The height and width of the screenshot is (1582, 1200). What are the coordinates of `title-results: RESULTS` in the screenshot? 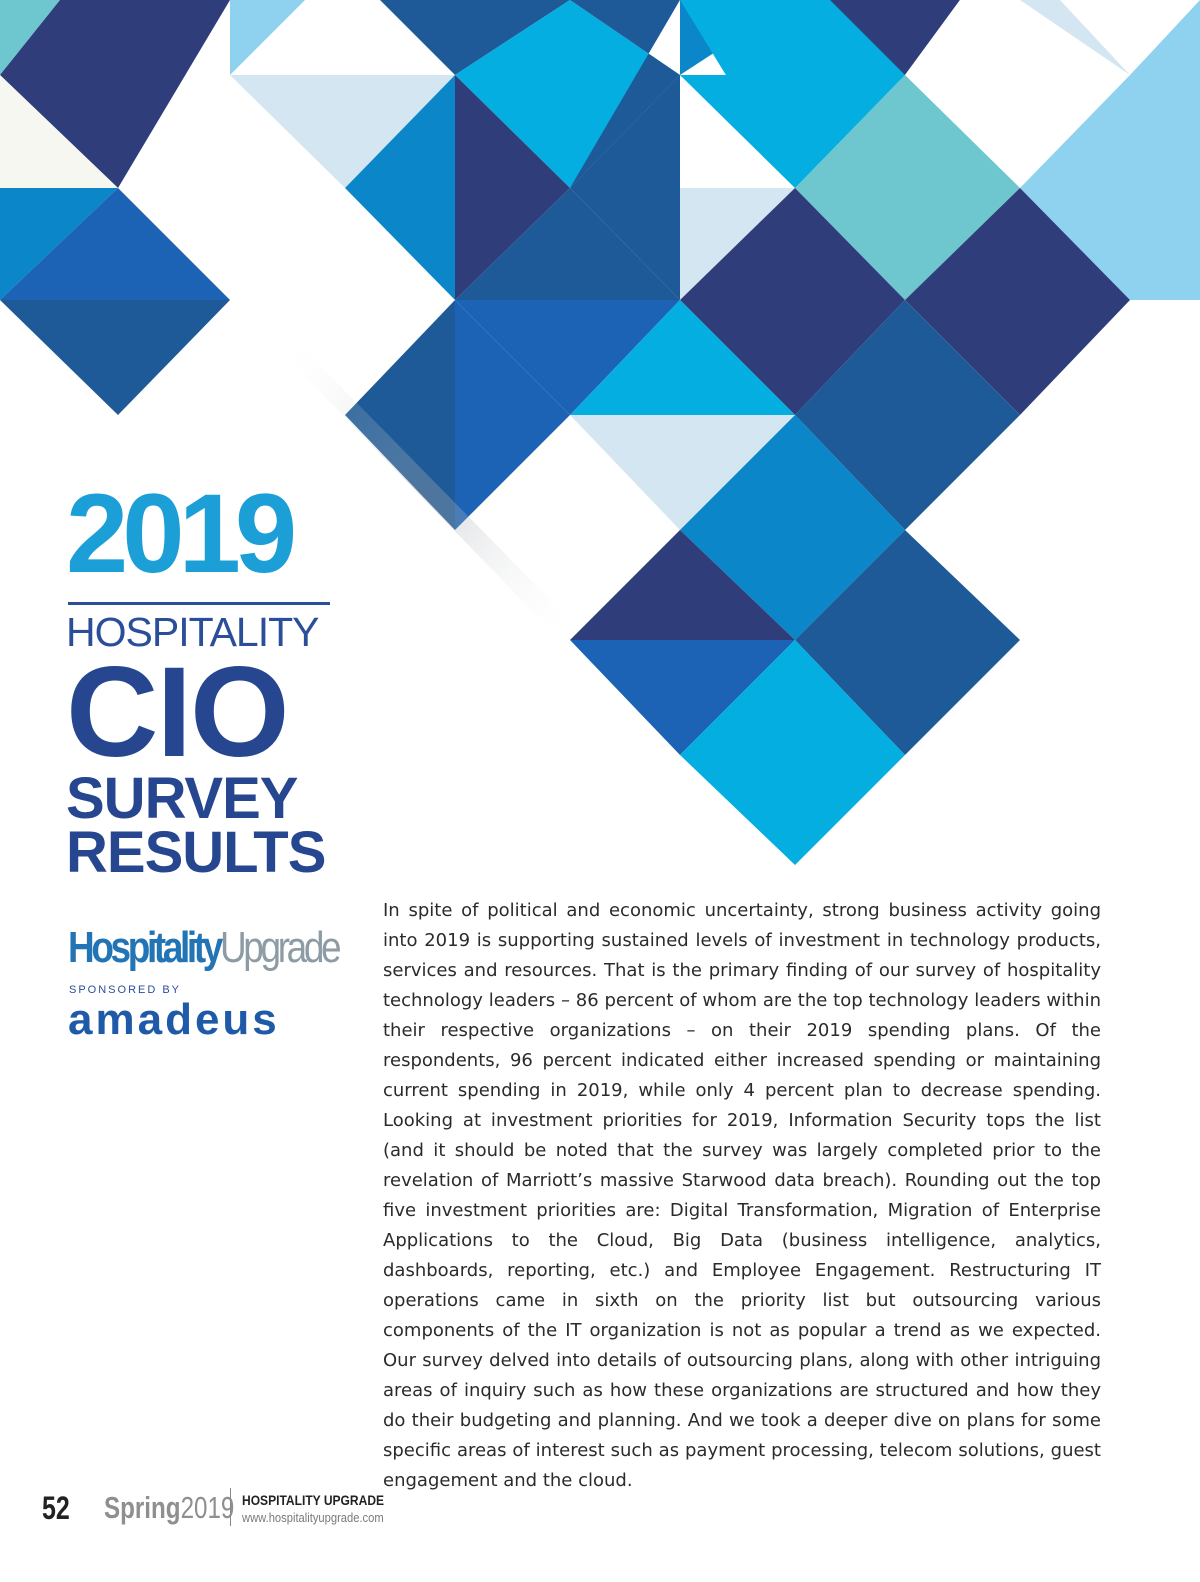 It's located at (196, 853).